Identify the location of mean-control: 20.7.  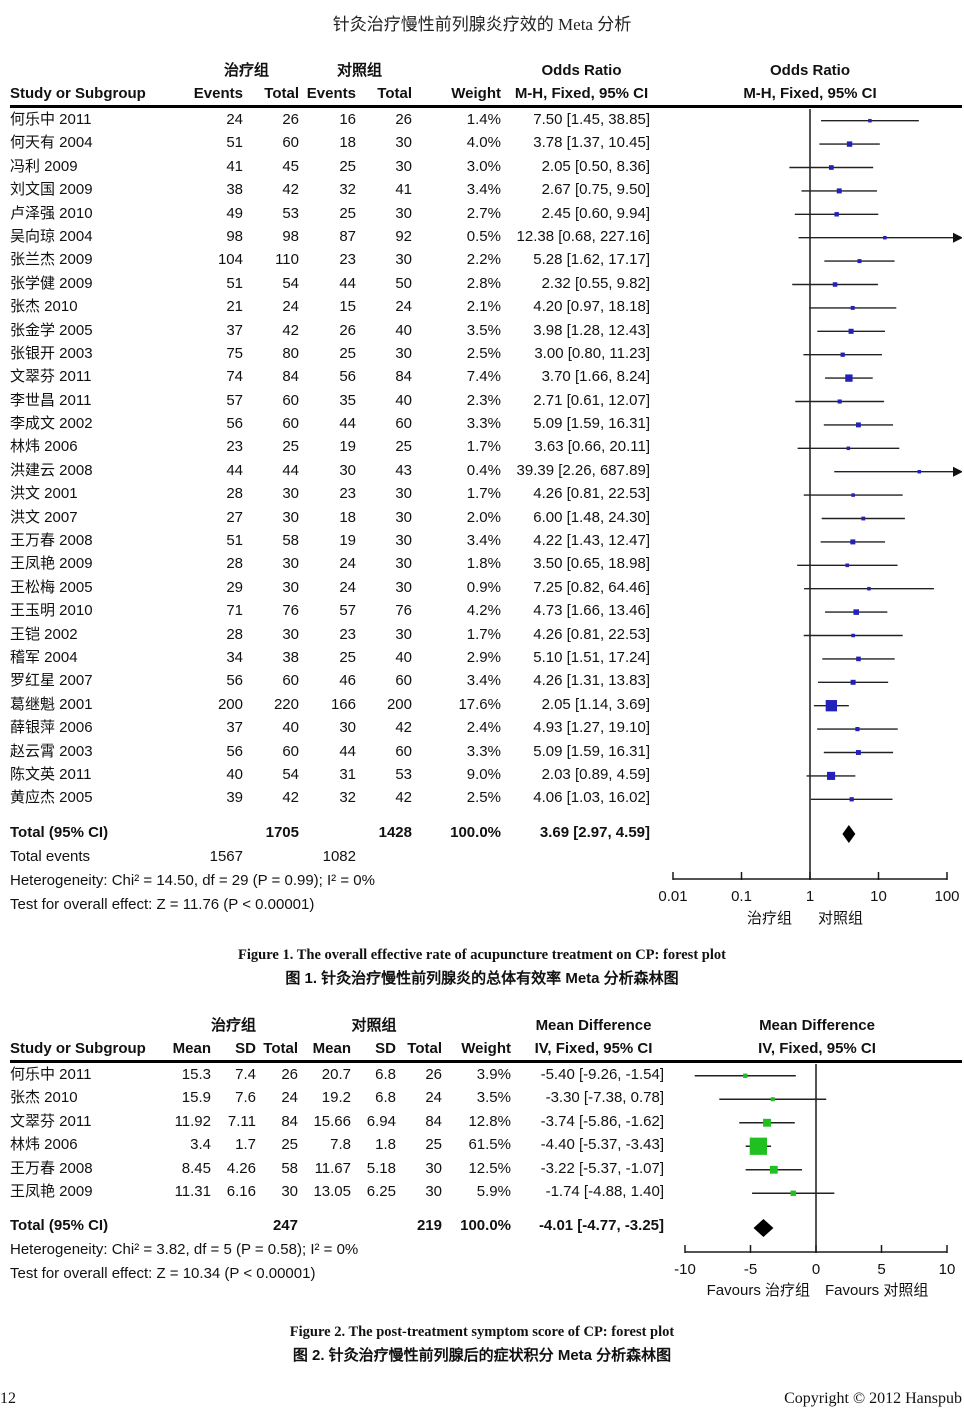
(336, 1074).